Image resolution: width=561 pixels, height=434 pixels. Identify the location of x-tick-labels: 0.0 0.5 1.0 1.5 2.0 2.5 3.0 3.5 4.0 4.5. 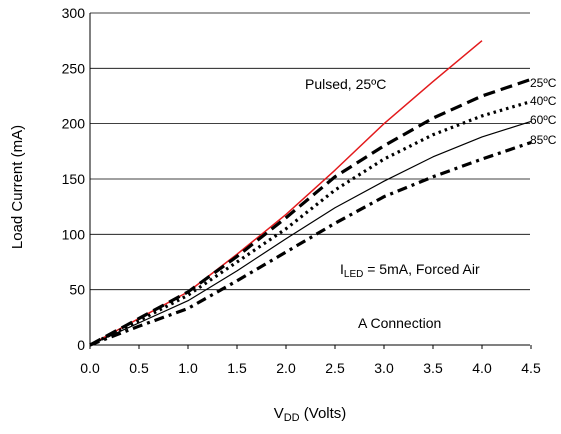
(310, 360).